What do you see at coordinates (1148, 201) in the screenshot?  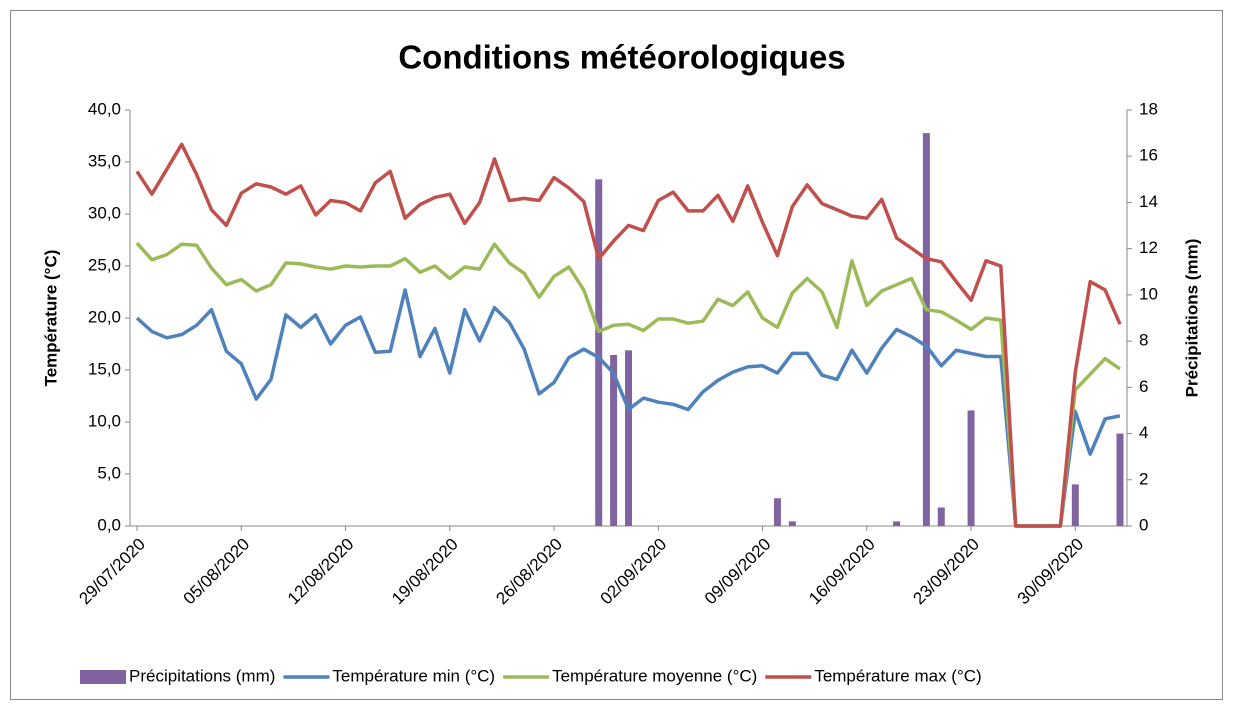 I see `y2-tick-label: 14` at bounding box center [1148, 201].